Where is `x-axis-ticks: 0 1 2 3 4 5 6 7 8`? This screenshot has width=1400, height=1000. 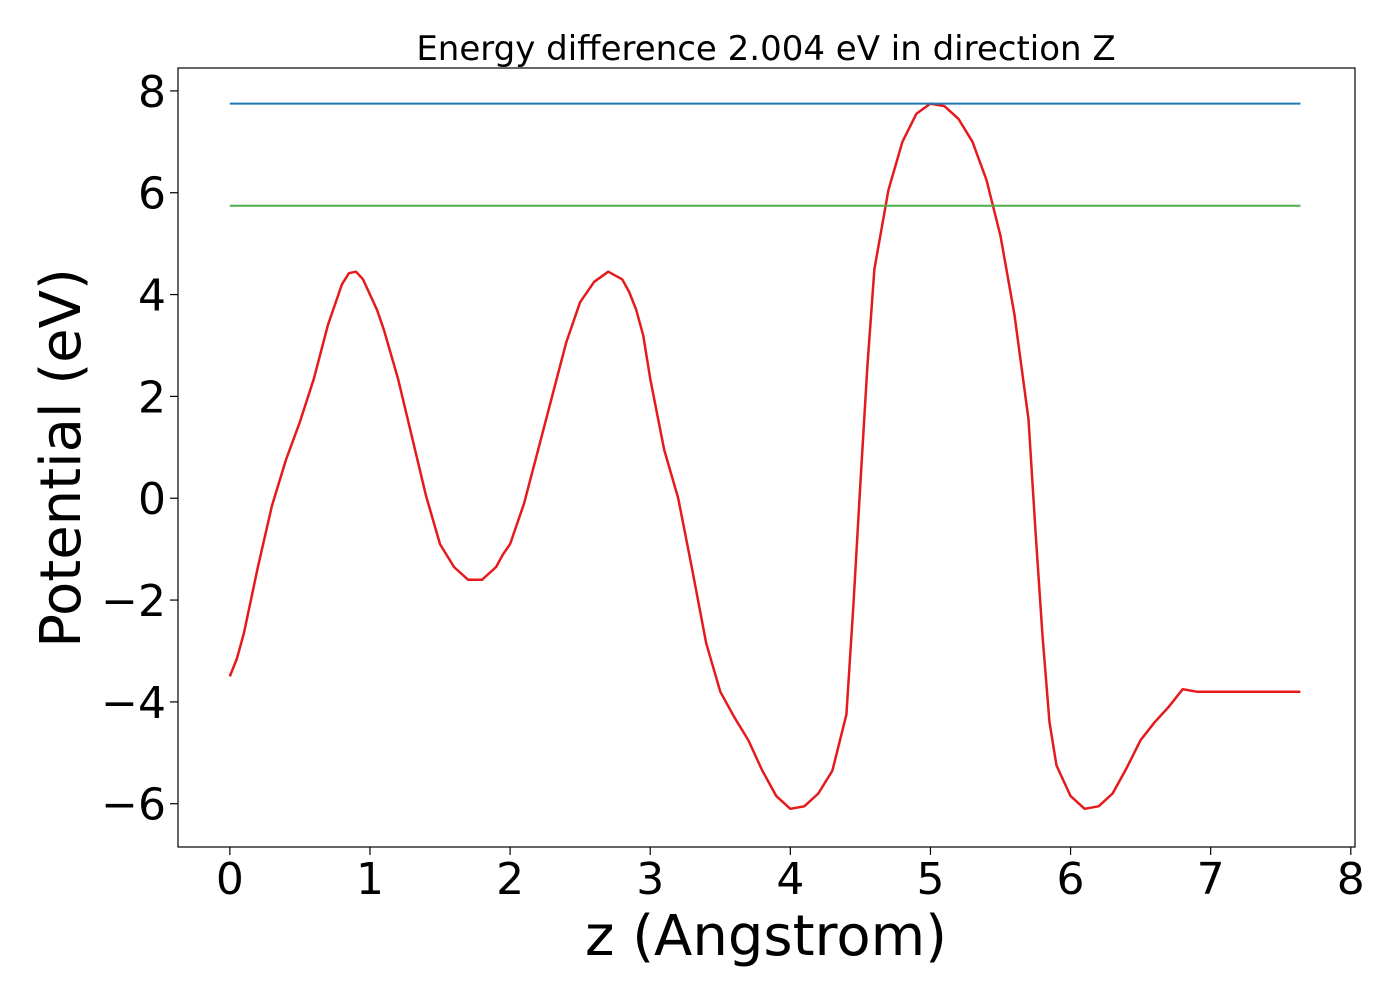 x-axis-ticks: 0 1 2 3 4 5 6 7 8 is located at coordinates (790, 876).